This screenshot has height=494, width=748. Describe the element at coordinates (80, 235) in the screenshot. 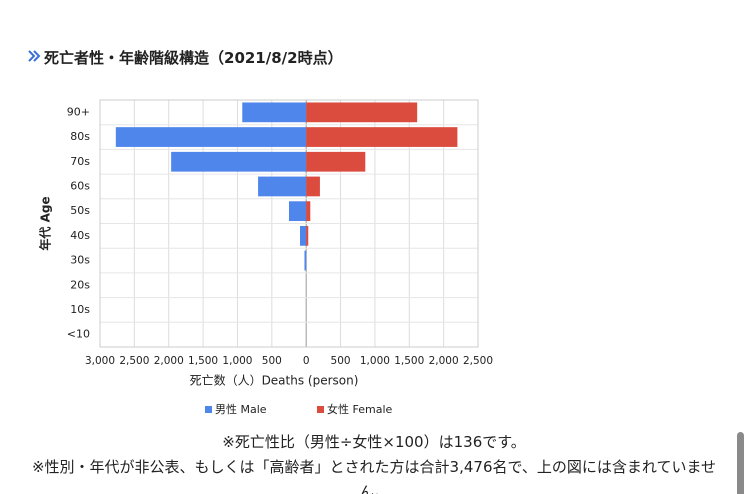

I see `y-tick-label: 40s` at that location.